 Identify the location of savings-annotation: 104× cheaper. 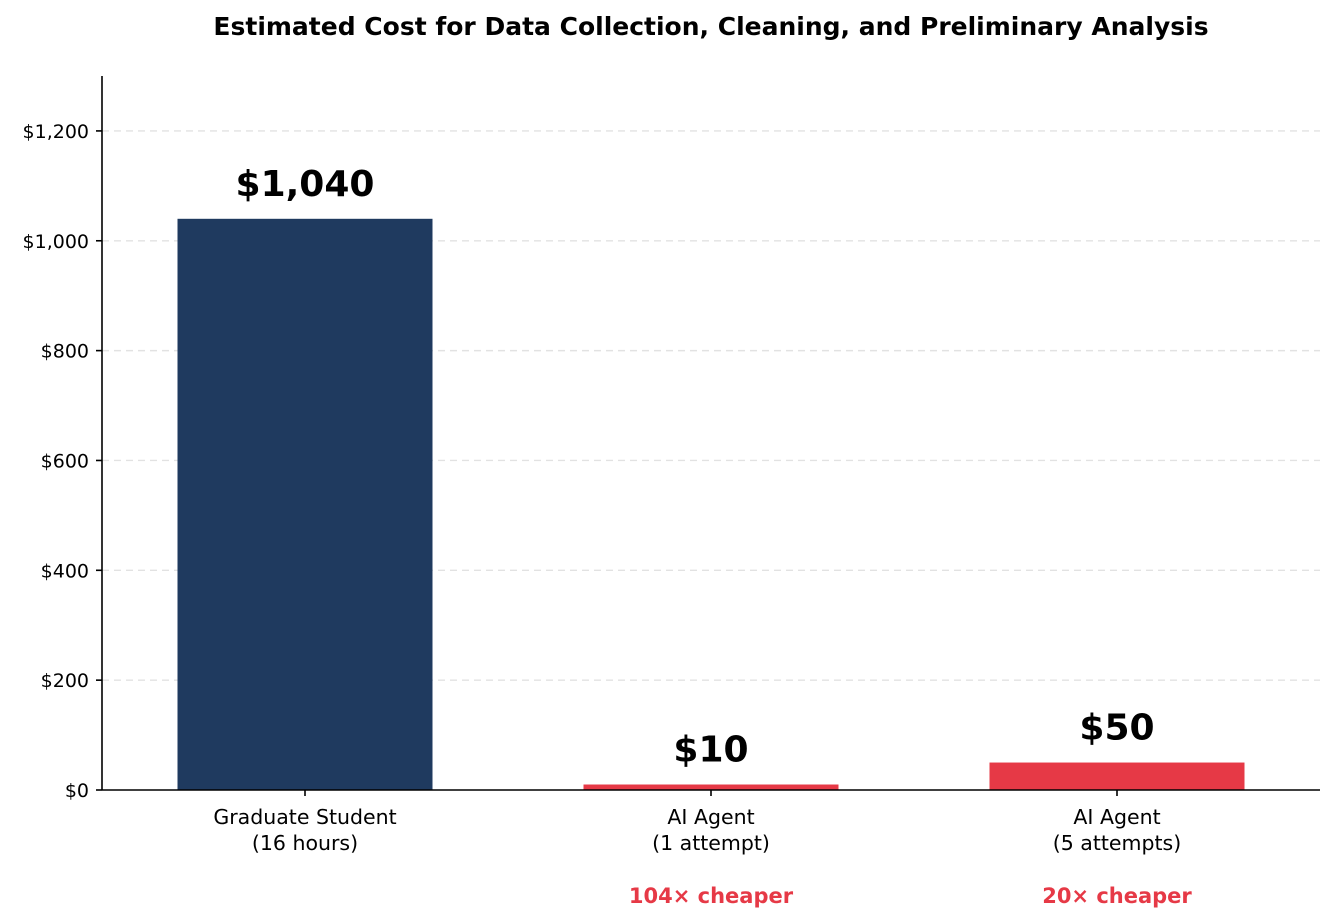
(711, 896).